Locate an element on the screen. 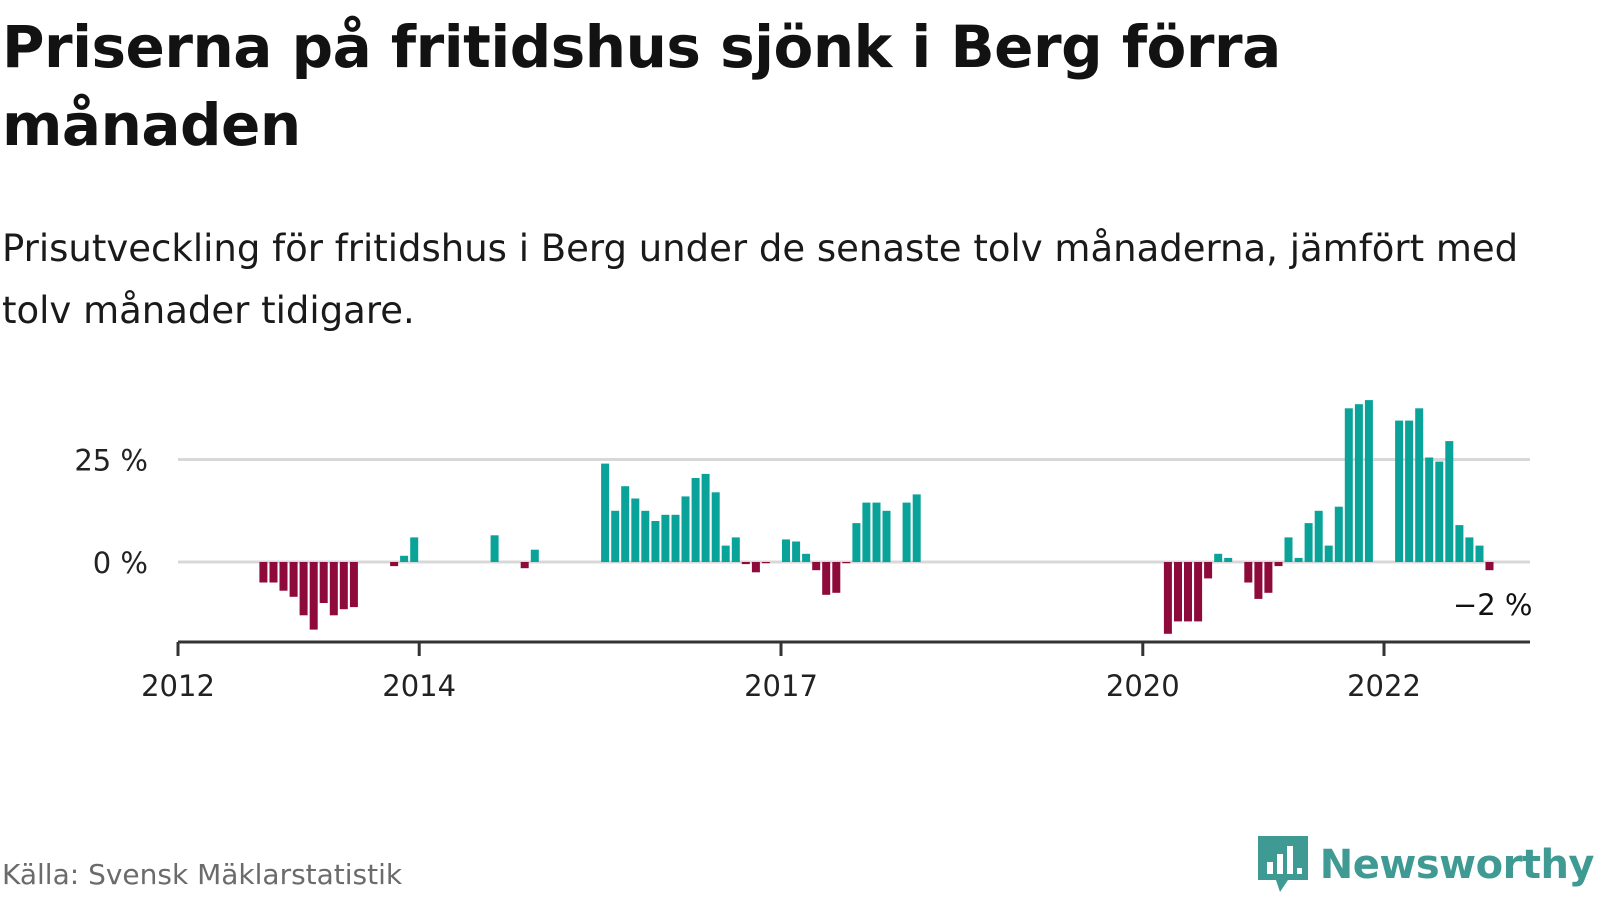  x-tick-labels: 2012 2014 2017 2020 2022 is located at coordinates (781, 686).